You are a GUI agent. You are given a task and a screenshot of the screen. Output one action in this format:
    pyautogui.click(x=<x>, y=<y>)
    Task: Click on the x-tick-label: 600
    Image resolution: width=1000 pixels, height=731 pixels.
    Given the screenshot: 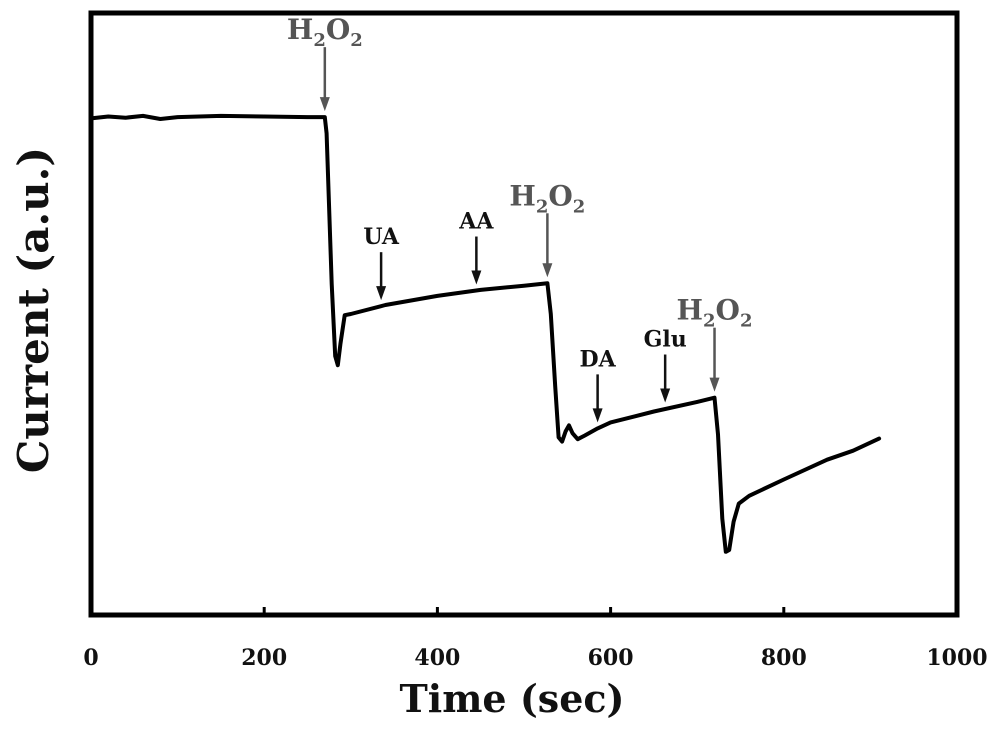 What is the action you would take?
    pyautogui.click(x=611, y=658)
    